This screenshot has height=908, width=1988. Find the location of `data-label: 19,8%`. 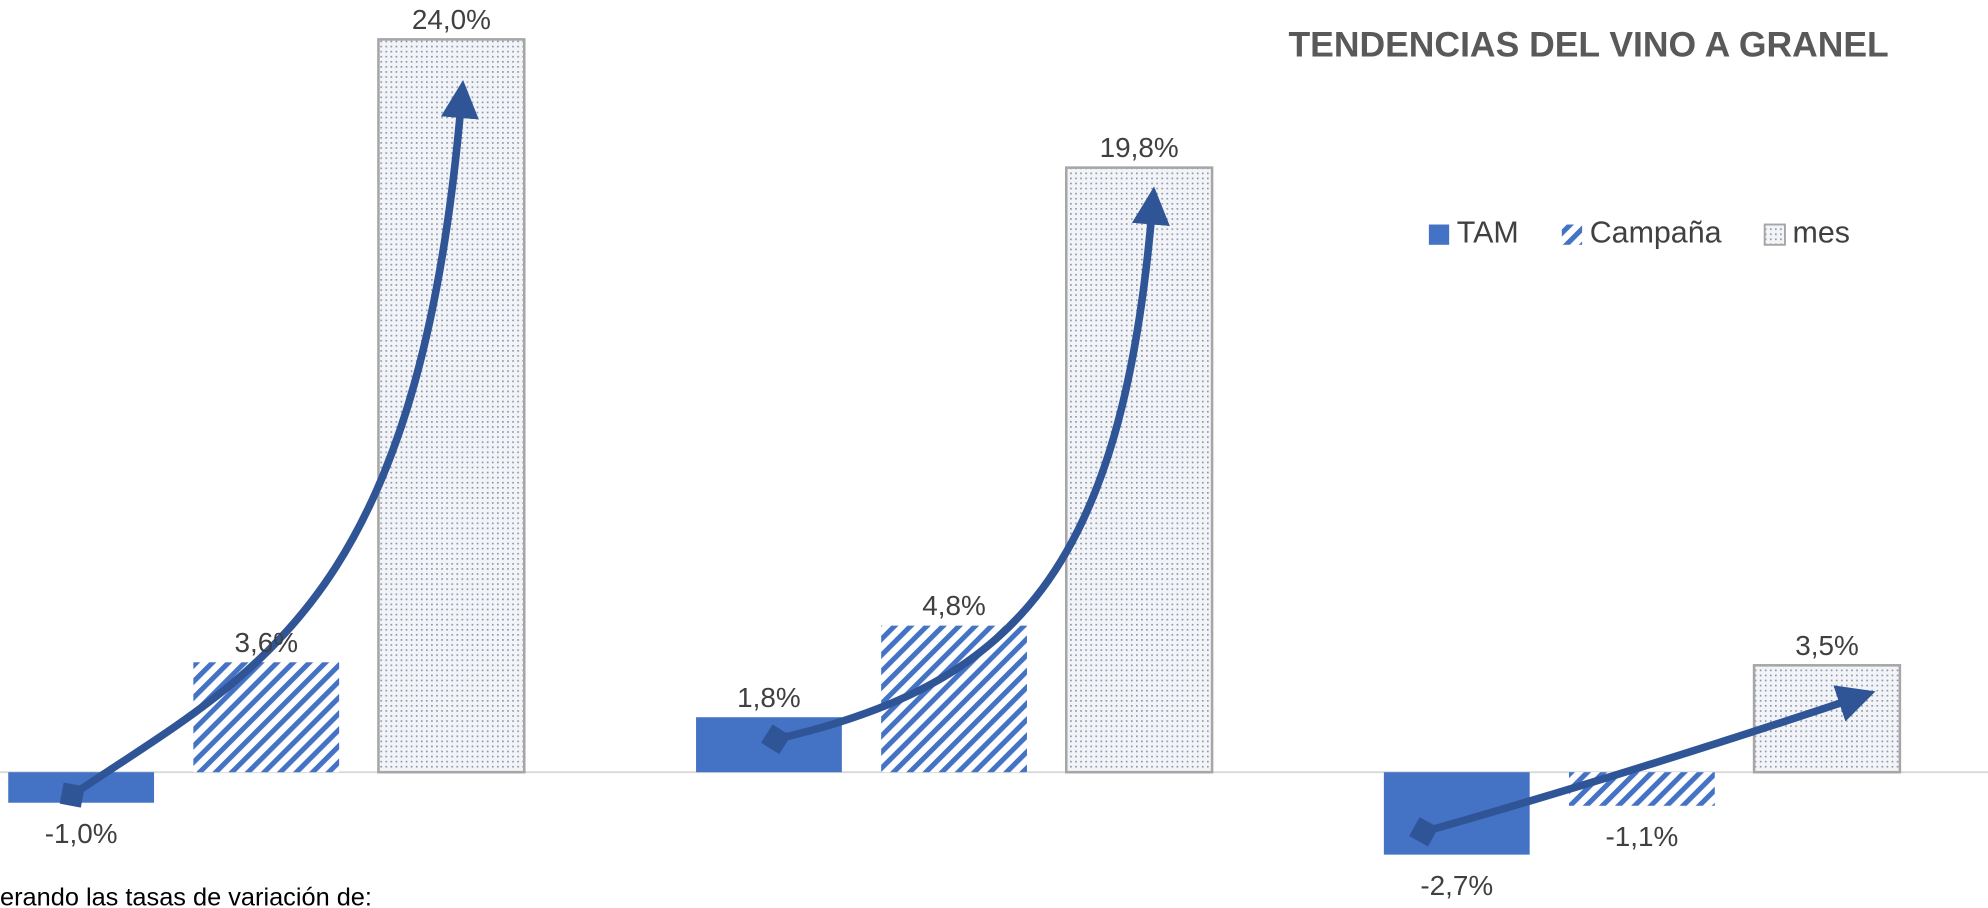

data-label: 19,8% is located at coordinates (1139, 147).